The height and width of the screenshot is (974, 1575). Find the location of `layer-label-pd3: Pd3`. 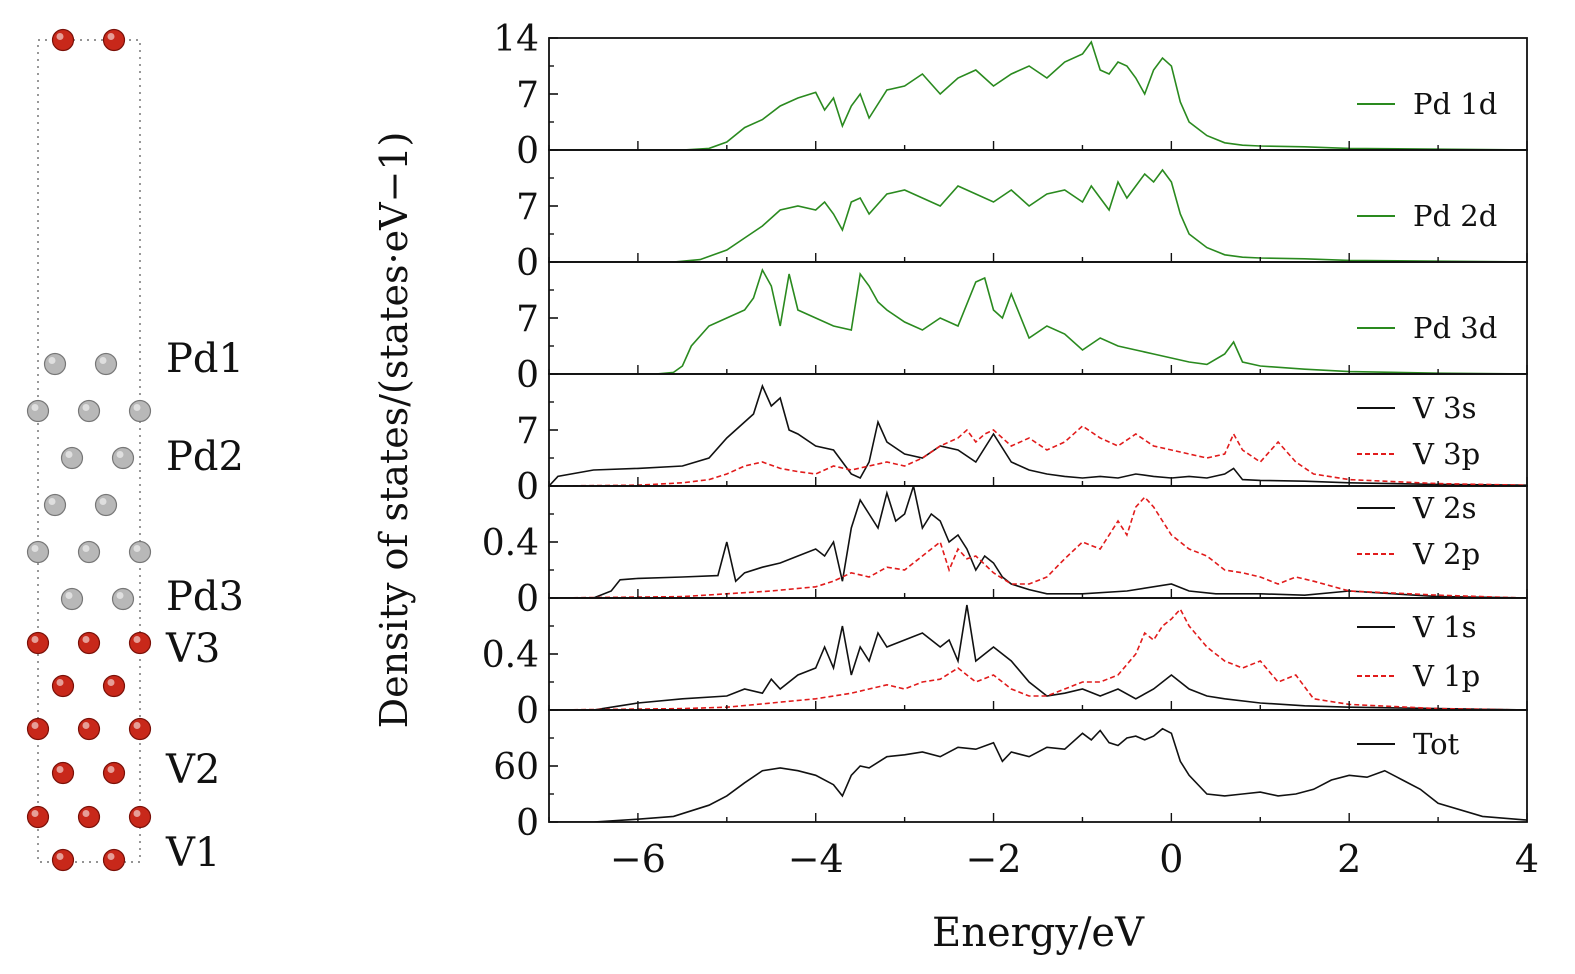

layer-label-pd3: Pd3 is located at coordinates (205, 597).